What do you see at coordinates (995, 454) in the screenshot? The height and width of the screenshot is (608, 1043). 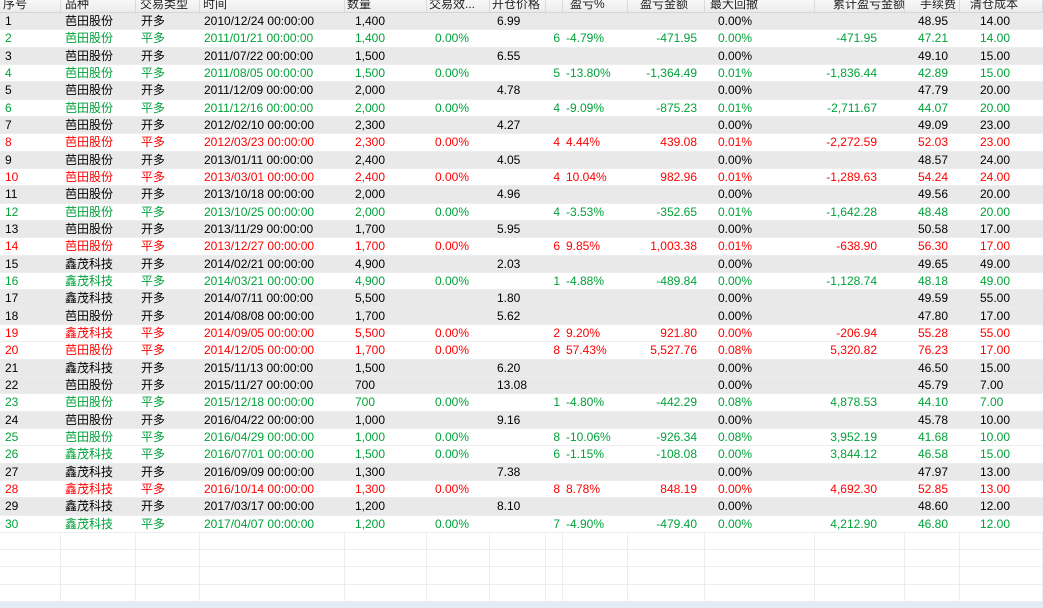 I see `cell-clear_cost: 15.00` at bounding box center [995, 454].